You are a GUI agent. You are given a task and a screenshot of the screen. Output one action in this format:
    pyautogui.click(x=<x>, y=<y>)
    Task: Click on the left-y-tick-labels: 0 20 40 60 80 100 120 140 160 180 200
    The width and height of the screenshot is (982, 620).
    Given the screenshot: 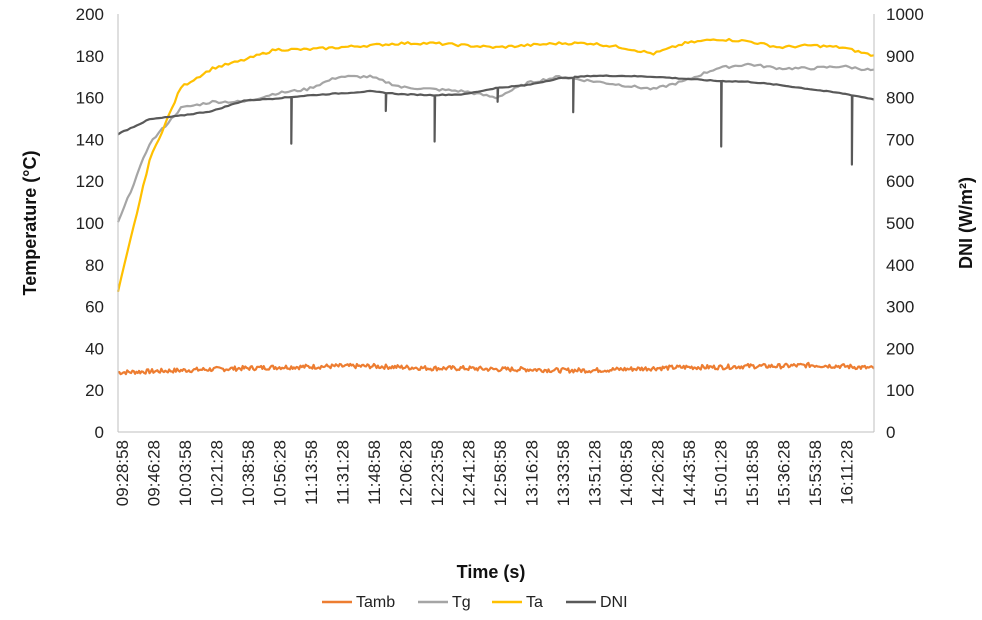 What is the action you would take?
    pyautogui.click(x=90, y=223)
    